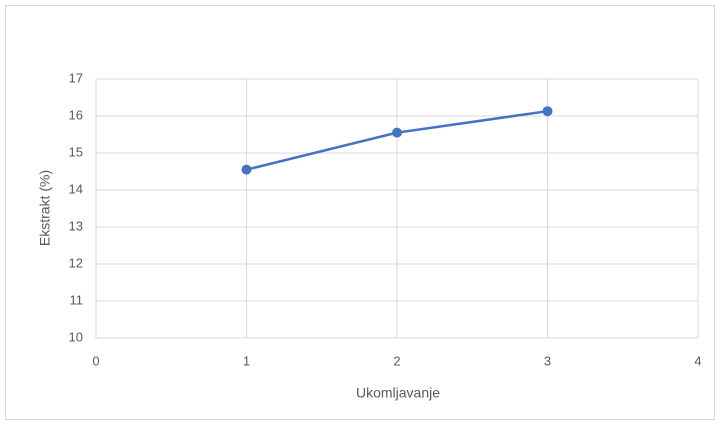 The image size is (720, 425). Describe the element at coordinates (76, 336) in the screenshot. I see `y-tick-label: 10` at that location.